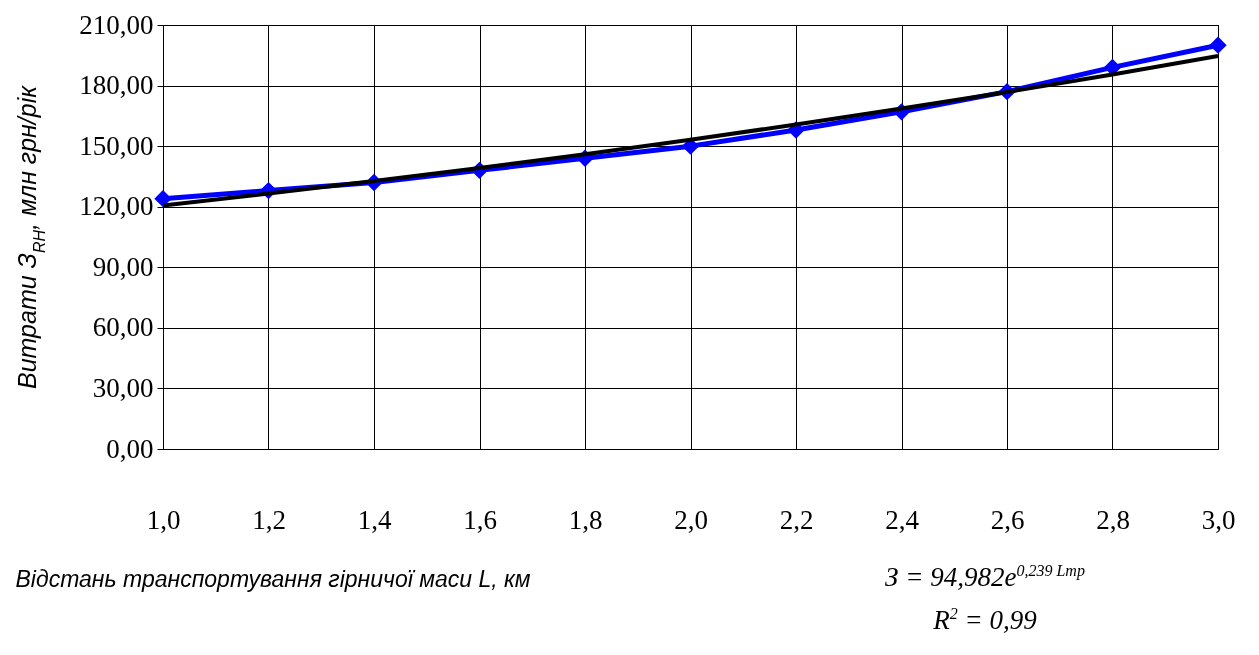  What do you see at coordinates (1007, 519) in the screenshot?
I see `x-tick-label: 2,6` at bounding box center [1007, 519].